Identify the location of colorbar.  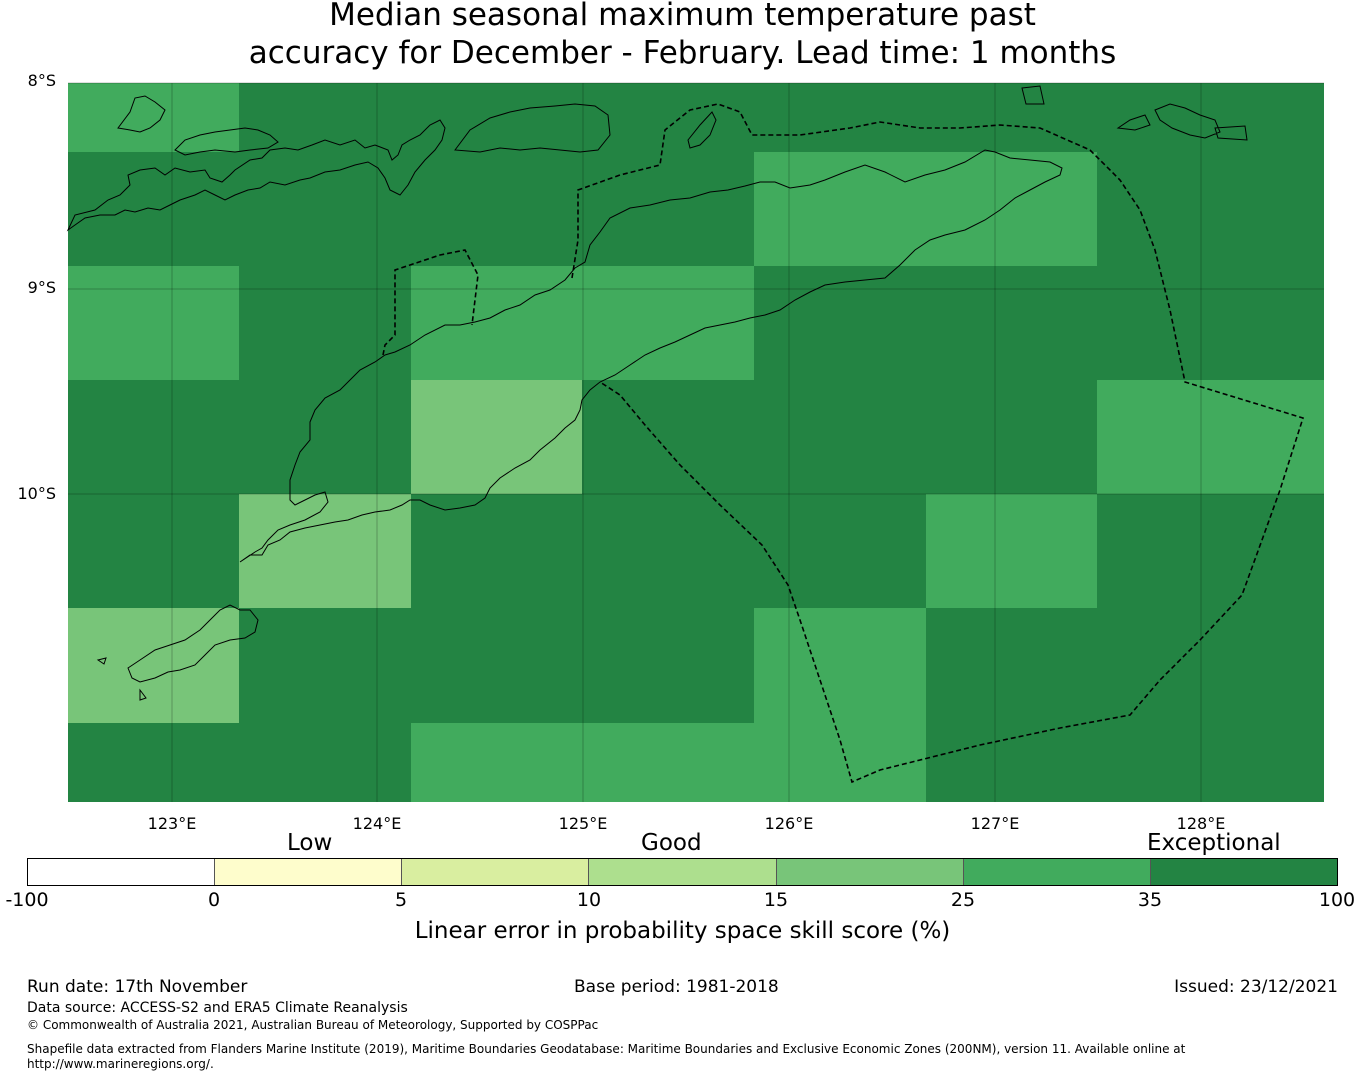
(682, 872).